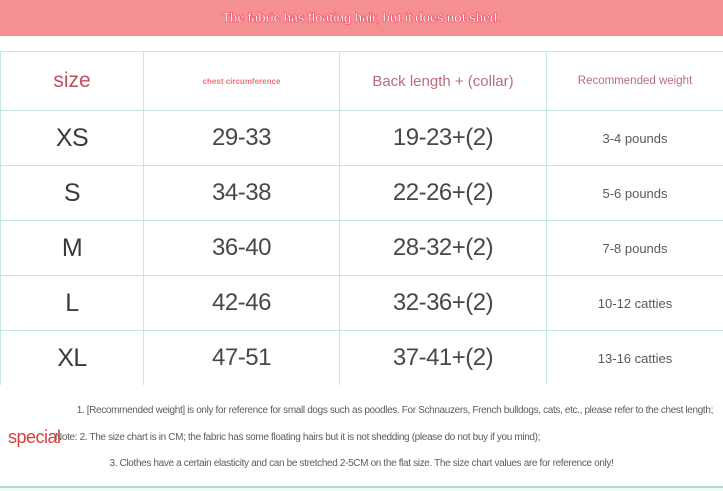  I want to click on column-header-recommended-weight: Recommended weight, so click(634, 81).